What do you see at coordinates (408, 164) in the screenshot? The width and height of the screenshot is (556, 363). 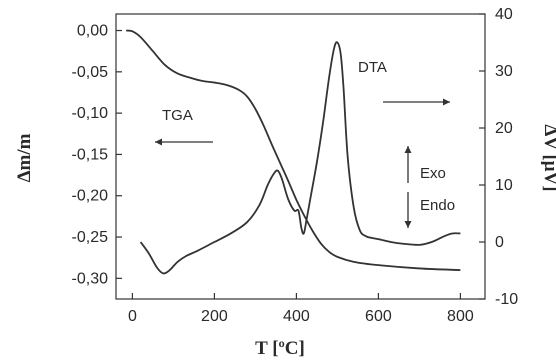 I see `exo-arrow-up` at bounding box center [408, 164].